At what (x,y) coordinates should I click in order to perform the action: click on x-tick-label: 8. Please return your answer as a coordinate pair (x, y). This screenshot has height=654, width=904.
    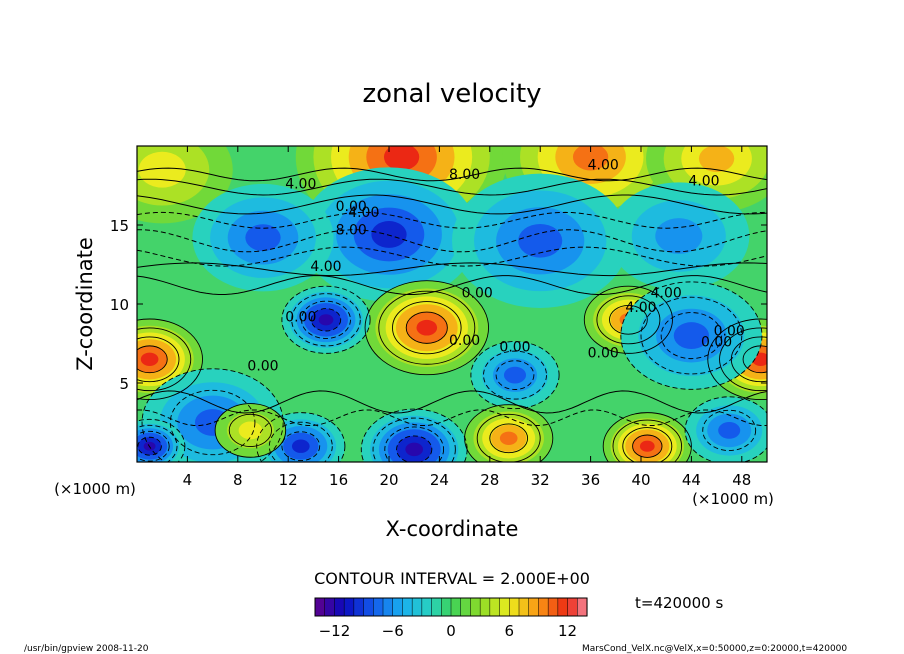
    Looking at the image, I should click on (238, 480).